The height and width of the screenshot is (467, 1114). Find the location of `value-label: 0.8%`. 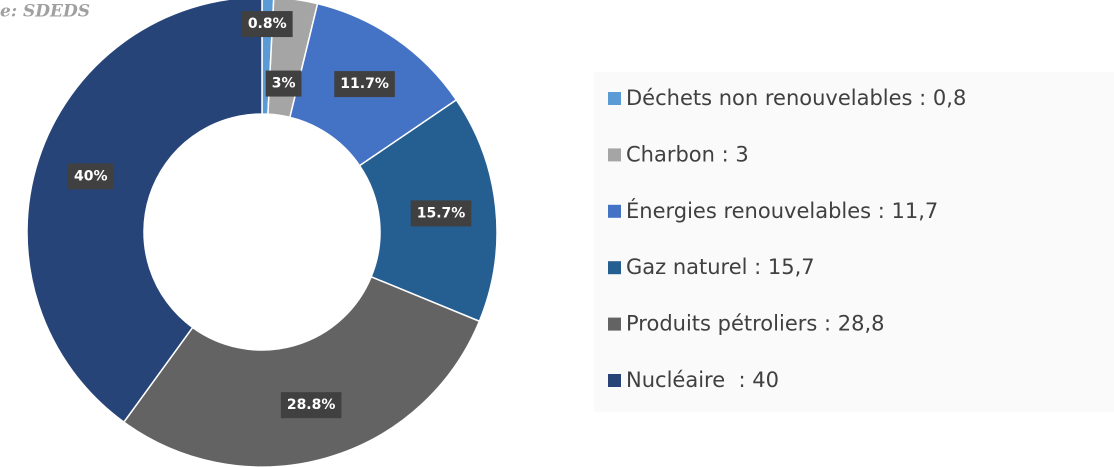

value-label: 0.8% is located at coordinates (267, 24).